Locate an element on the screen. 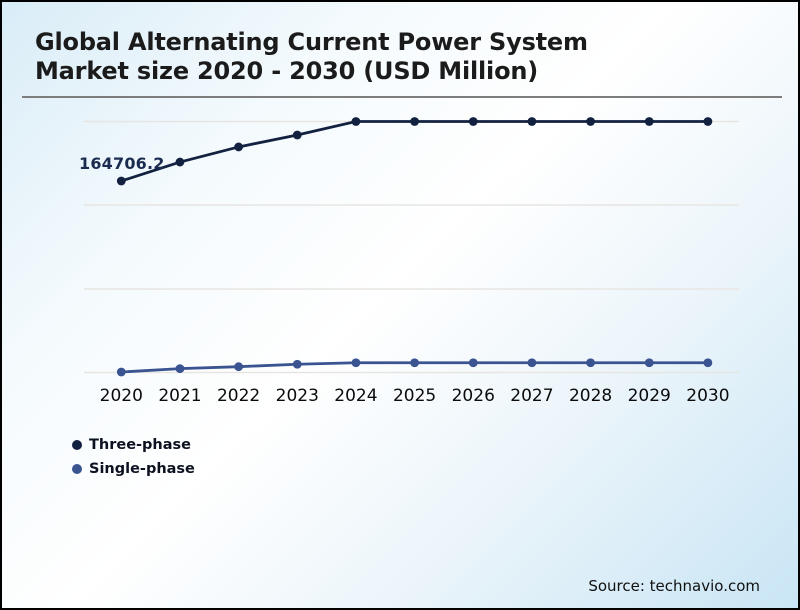 This screenshot has height=610, width=800. title-line-2: Market size 2020 - 2030 (USD Million) is located at coordinates (287, 71).